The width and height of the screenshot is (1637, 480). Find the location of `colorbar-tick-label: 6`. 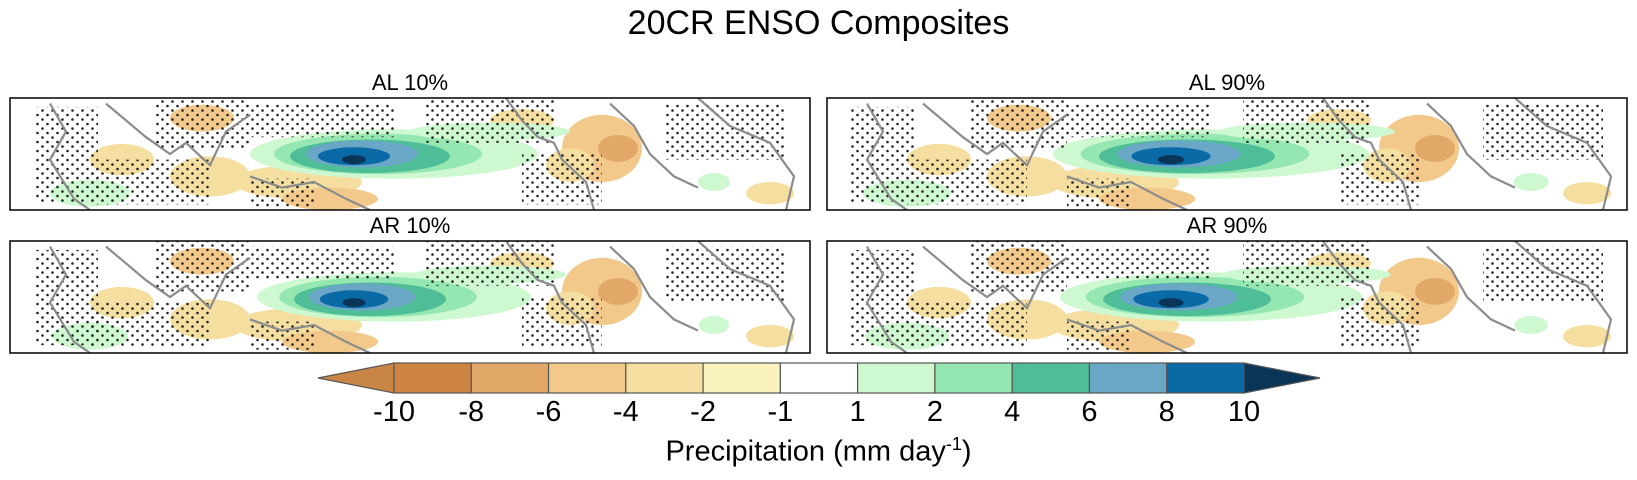

colorbar-tick-label: 6 is located at coordinates (1089, 412).